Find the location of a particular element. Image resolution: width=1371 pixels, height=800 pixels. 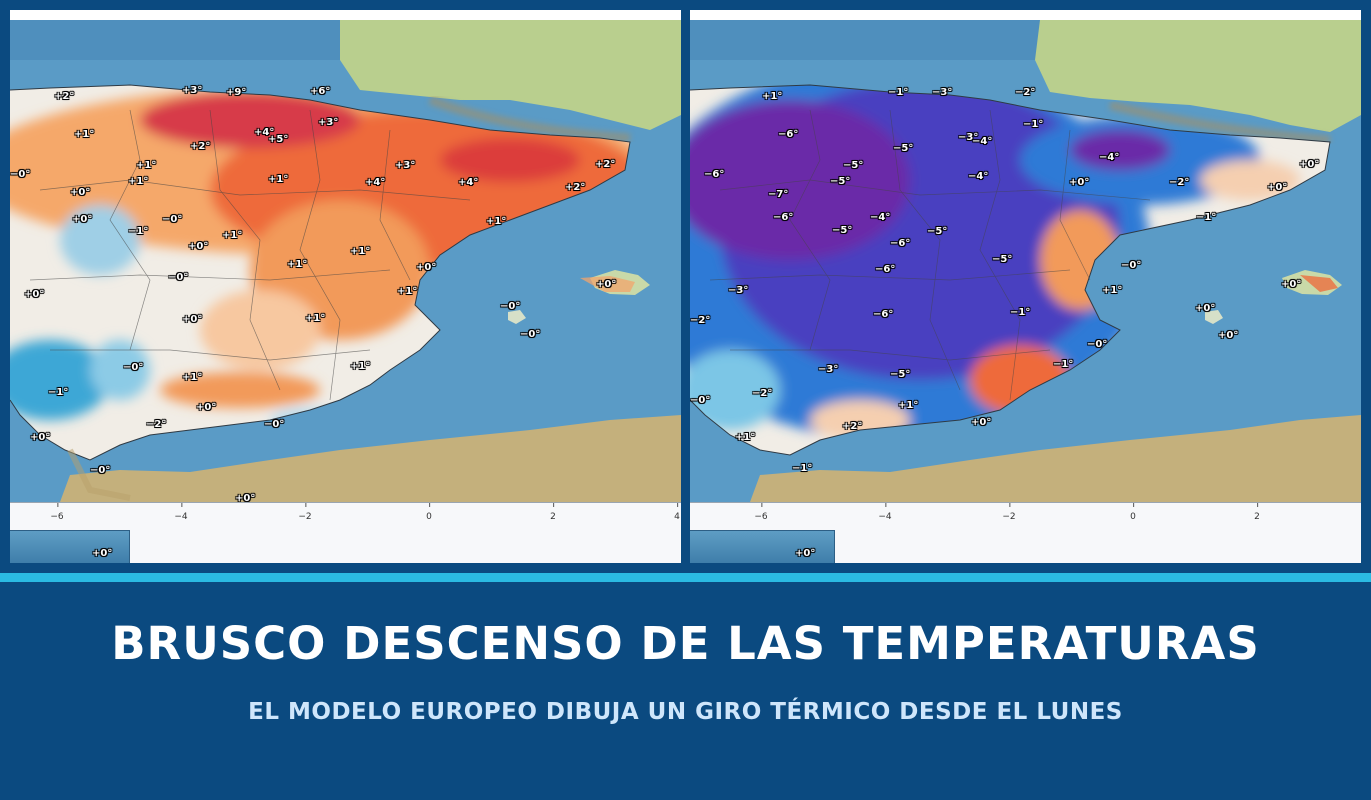

longitude-axis-left: −6 −4 −2 0 2 4 +0° is located at coordinates (345, 532).